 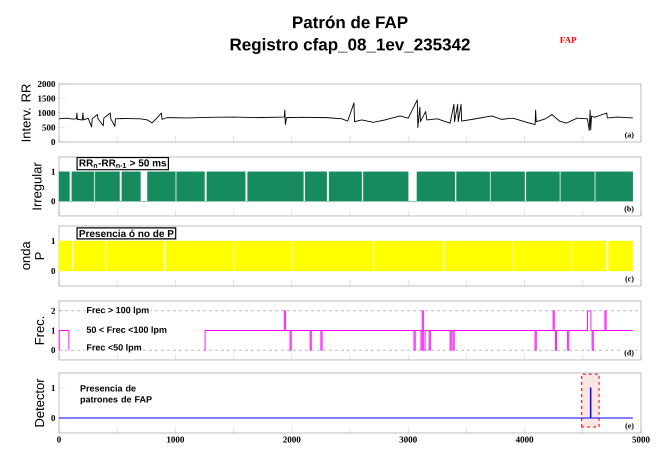 I want to click on y-tick-label: 1500, so click(x=47, y=98).